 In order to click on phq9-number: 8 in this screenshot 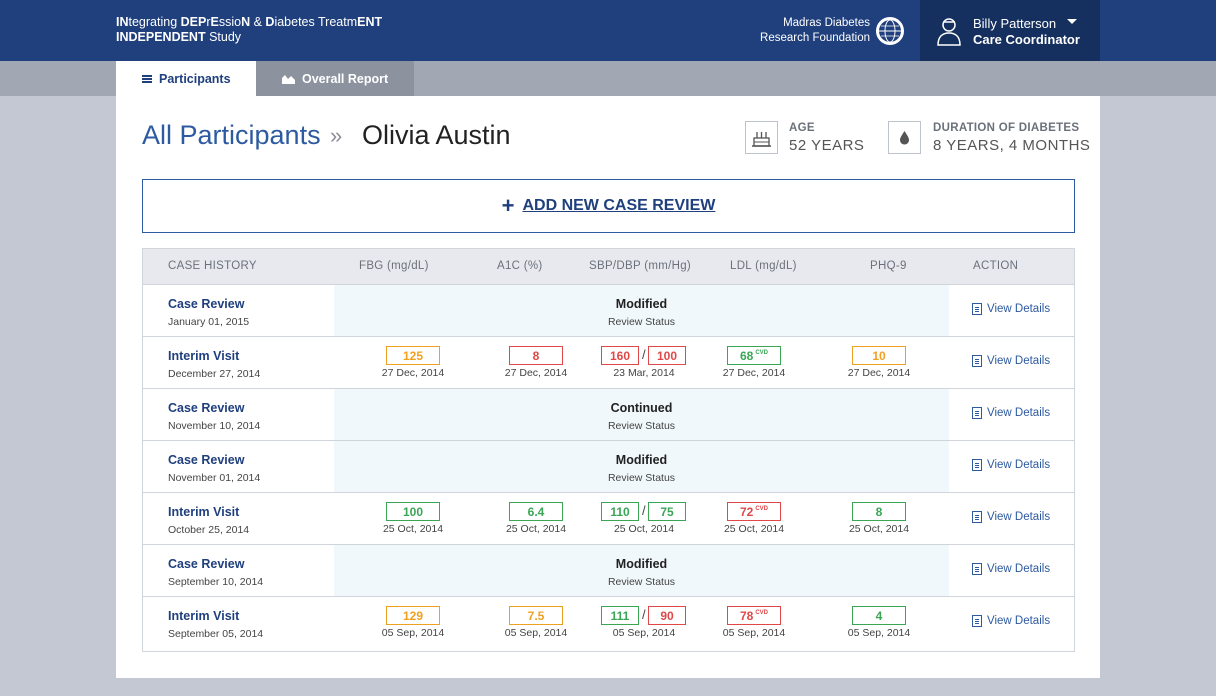, I will do `click(879, 511)`.